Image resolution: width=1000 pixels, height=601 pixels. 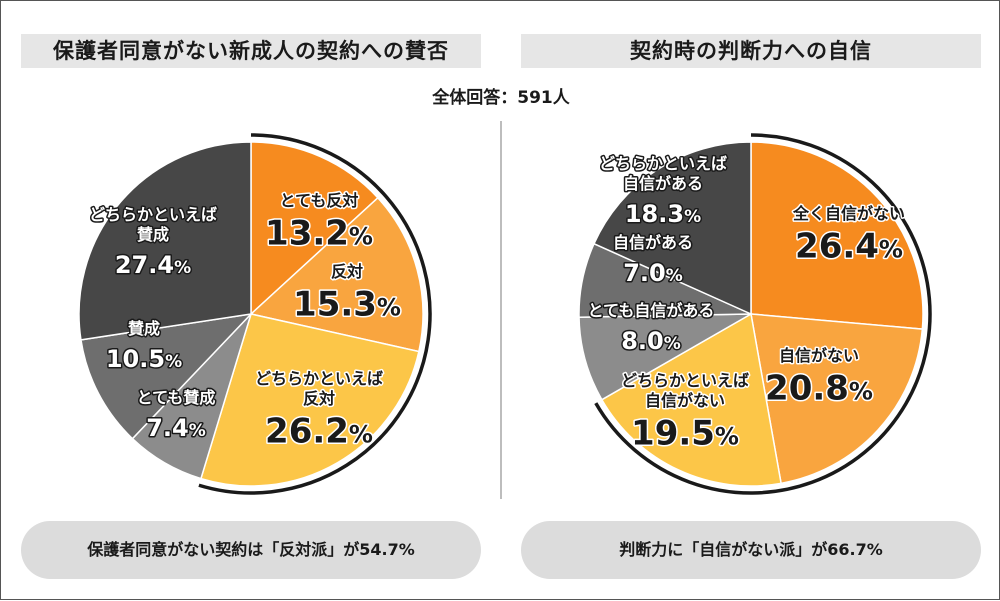 I want to click on pie0-value-3: 7.4%, so click(x=176, y=428).